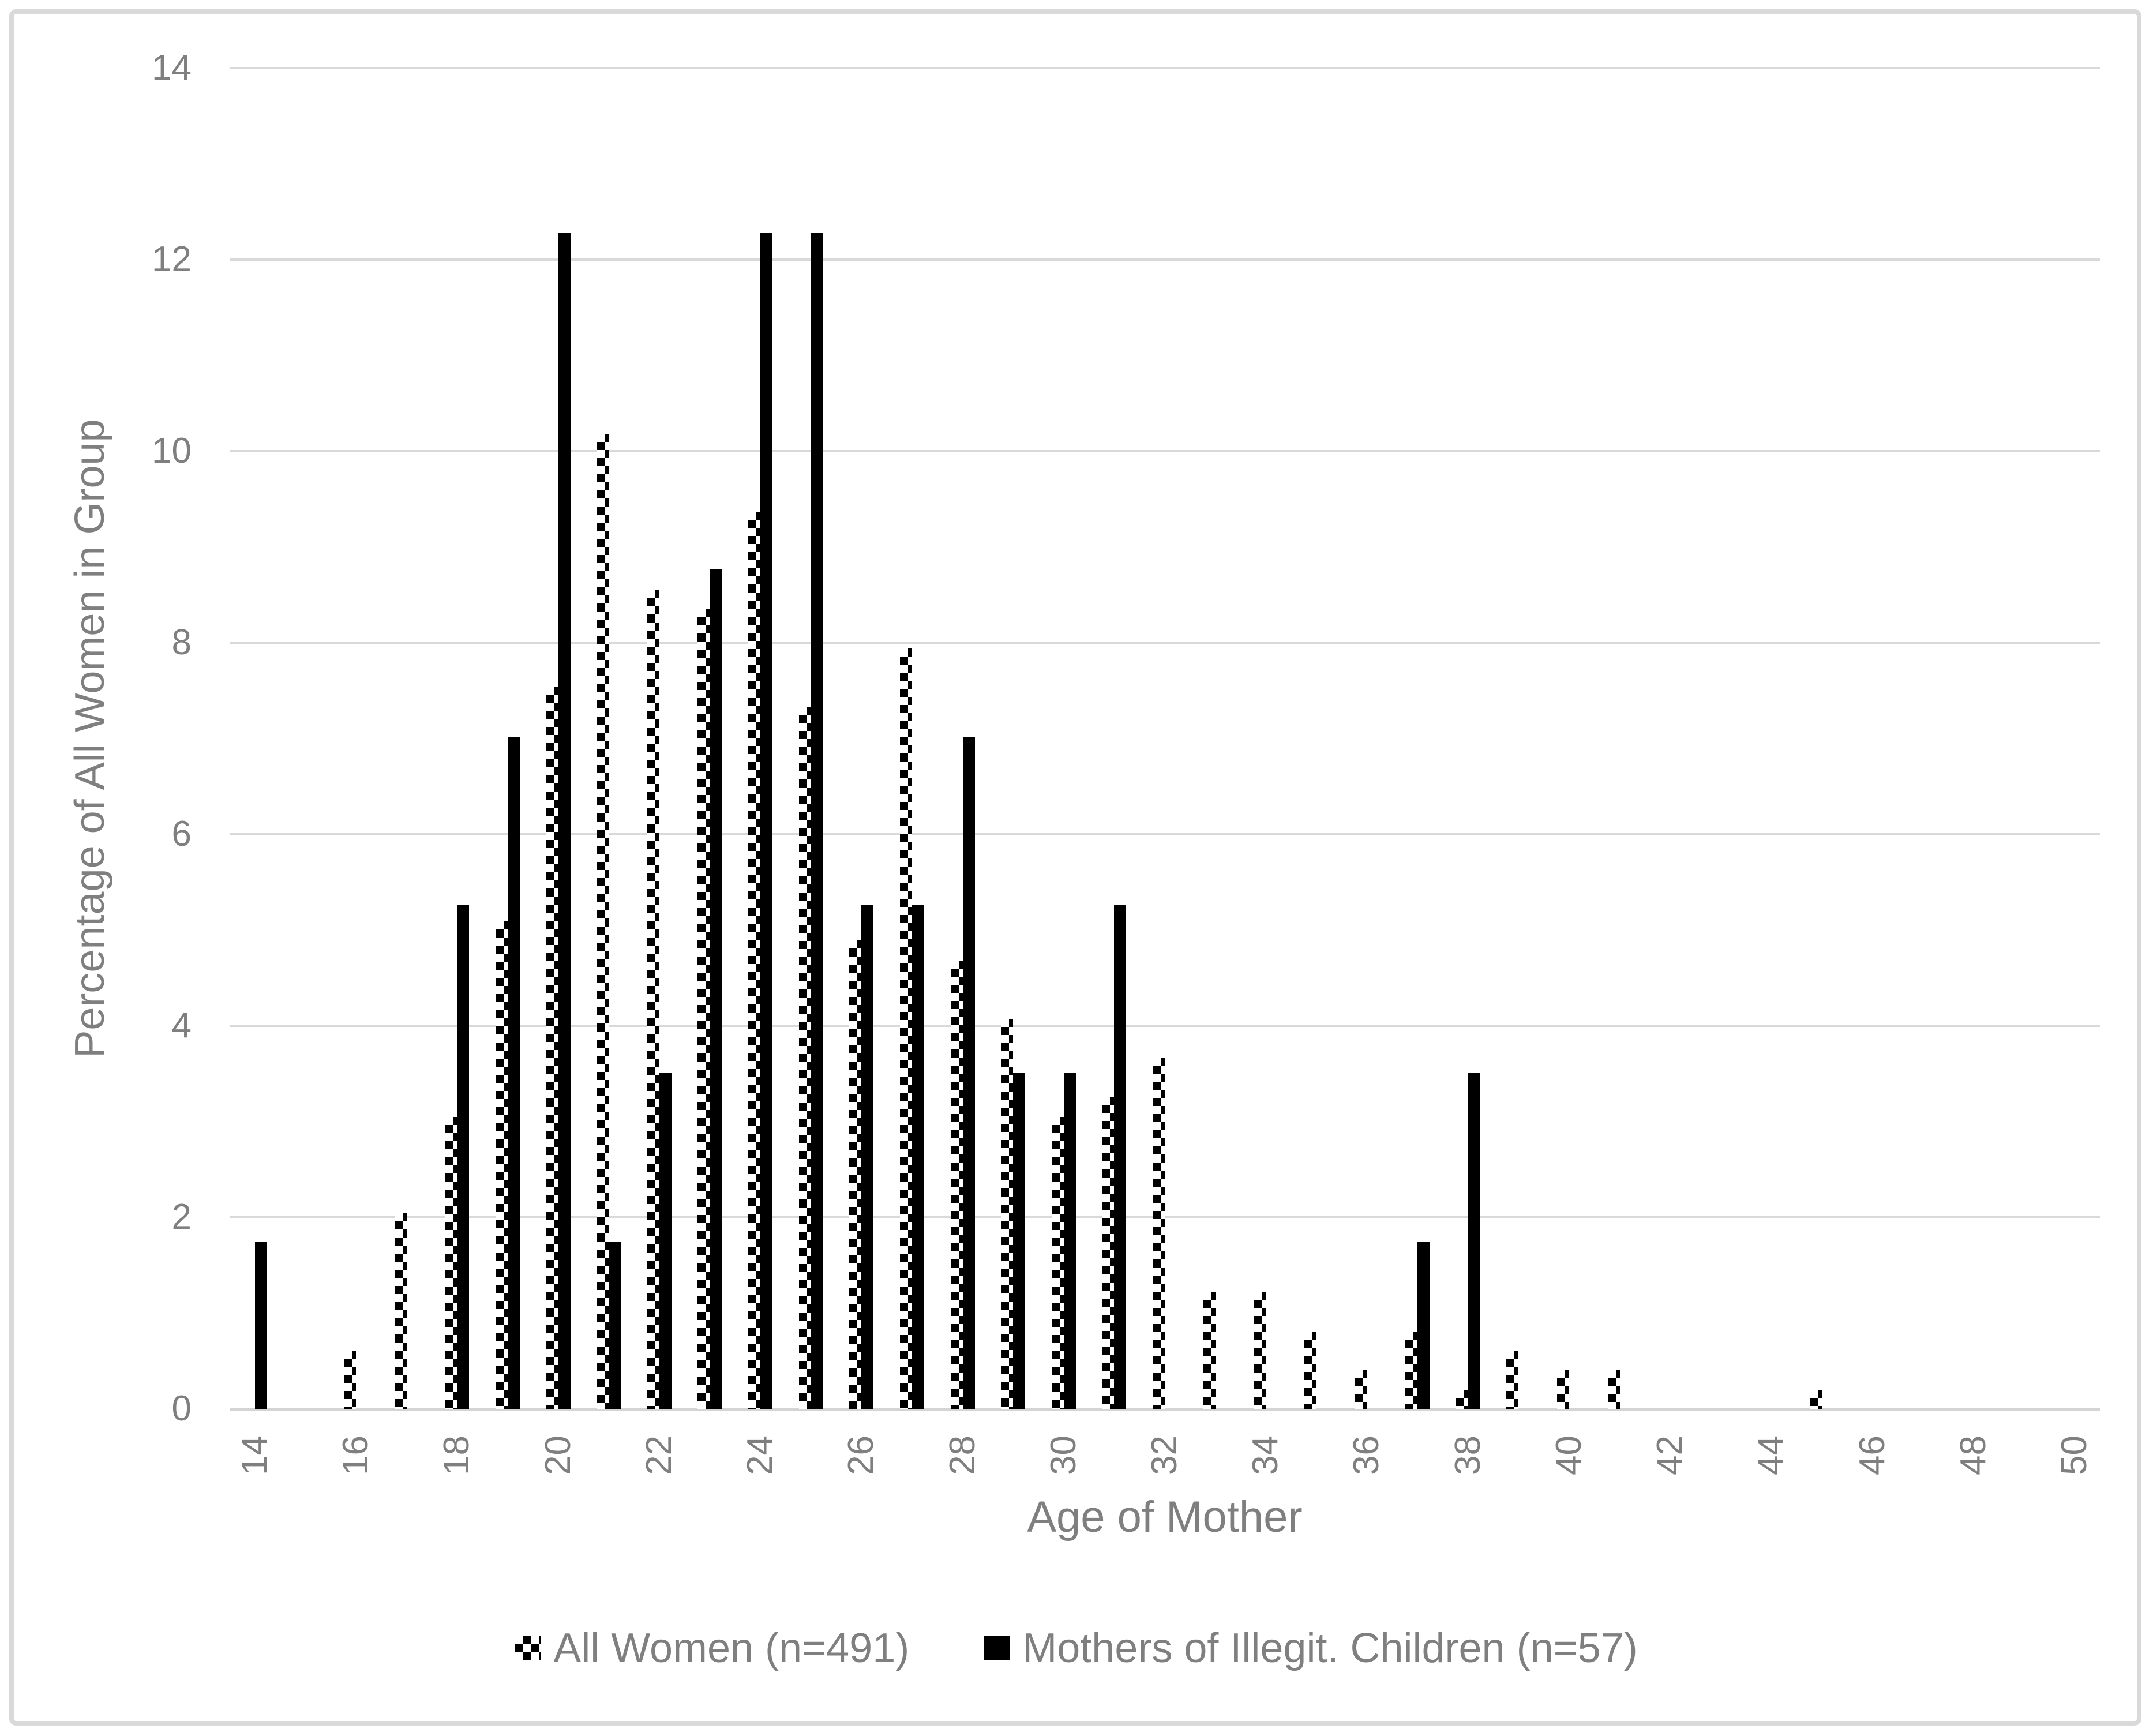 This screenshot has width=2153, height=1736. What do you see at coordinates (997, 1648) in the screenshot?
I see `legend-swatch-mothers-icon` at bounding box center [997, 1648].